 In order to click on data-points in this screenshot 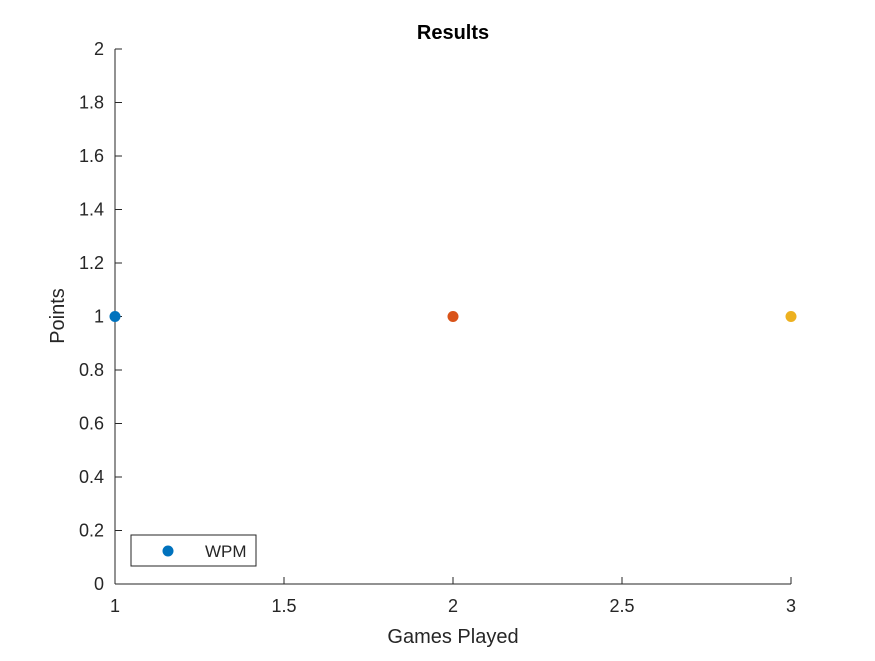, I will do `click(453, 316)`.